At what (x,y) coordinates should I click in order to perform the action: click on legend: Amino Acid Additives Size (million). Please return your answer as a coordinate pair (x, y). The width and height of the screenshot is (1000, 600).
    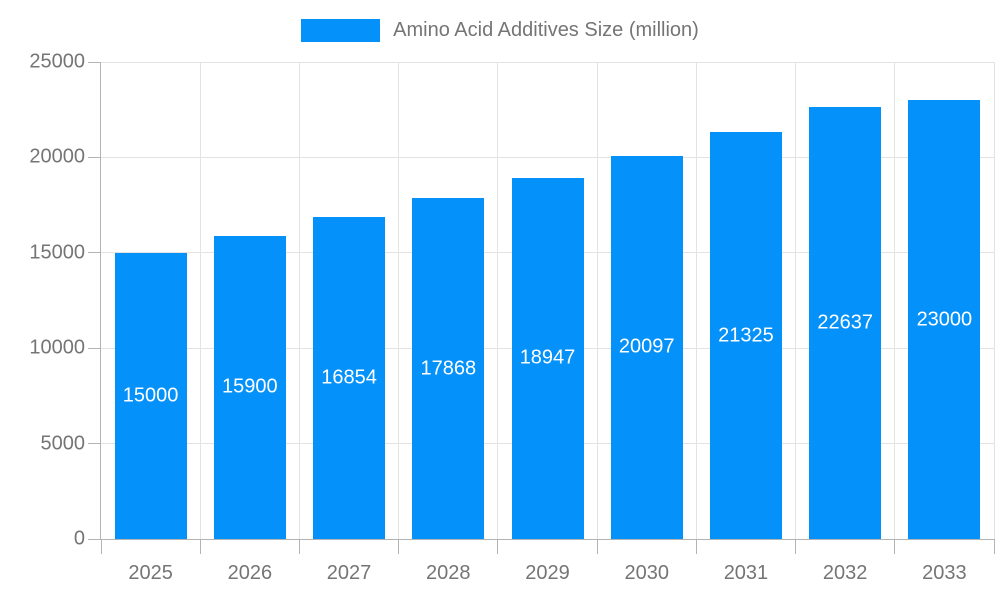
    Looking at the image, I should click on (500, 30).